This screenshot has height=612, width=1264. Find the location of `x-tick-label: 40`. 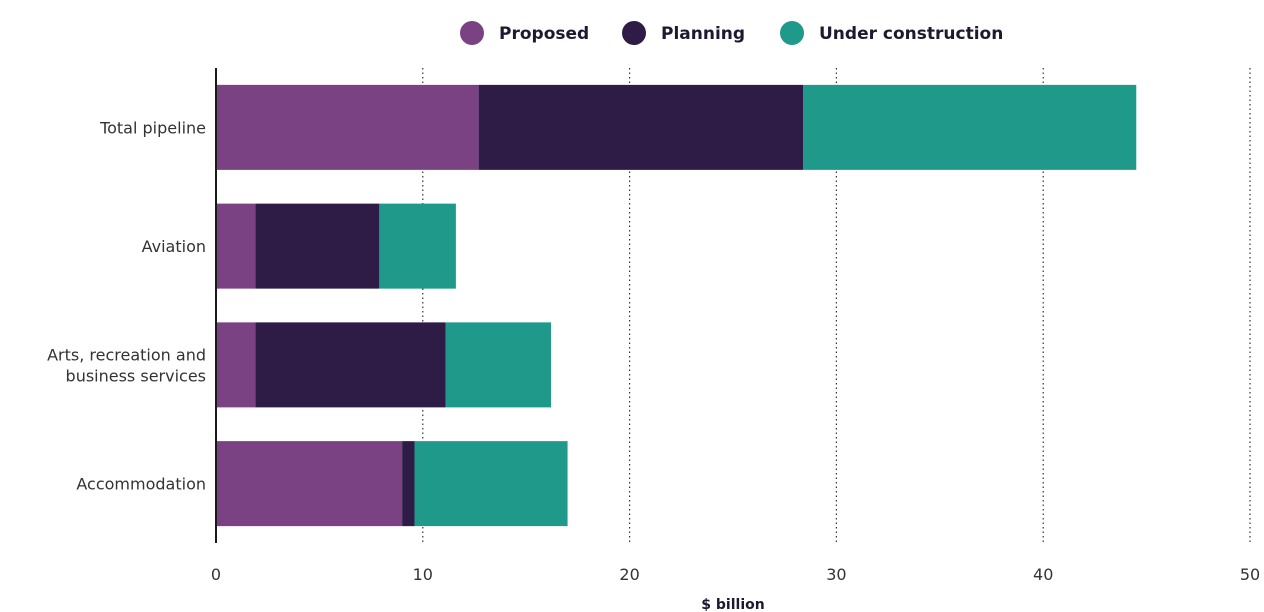

x-tick-label: 40 is located at coordinates (1043, 574).